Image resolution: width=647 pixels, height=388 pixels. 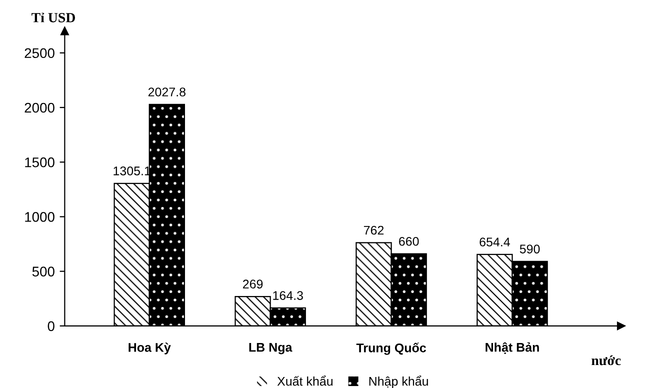 I want to click on x-axis-title: nước, so click(x=606, y=360).